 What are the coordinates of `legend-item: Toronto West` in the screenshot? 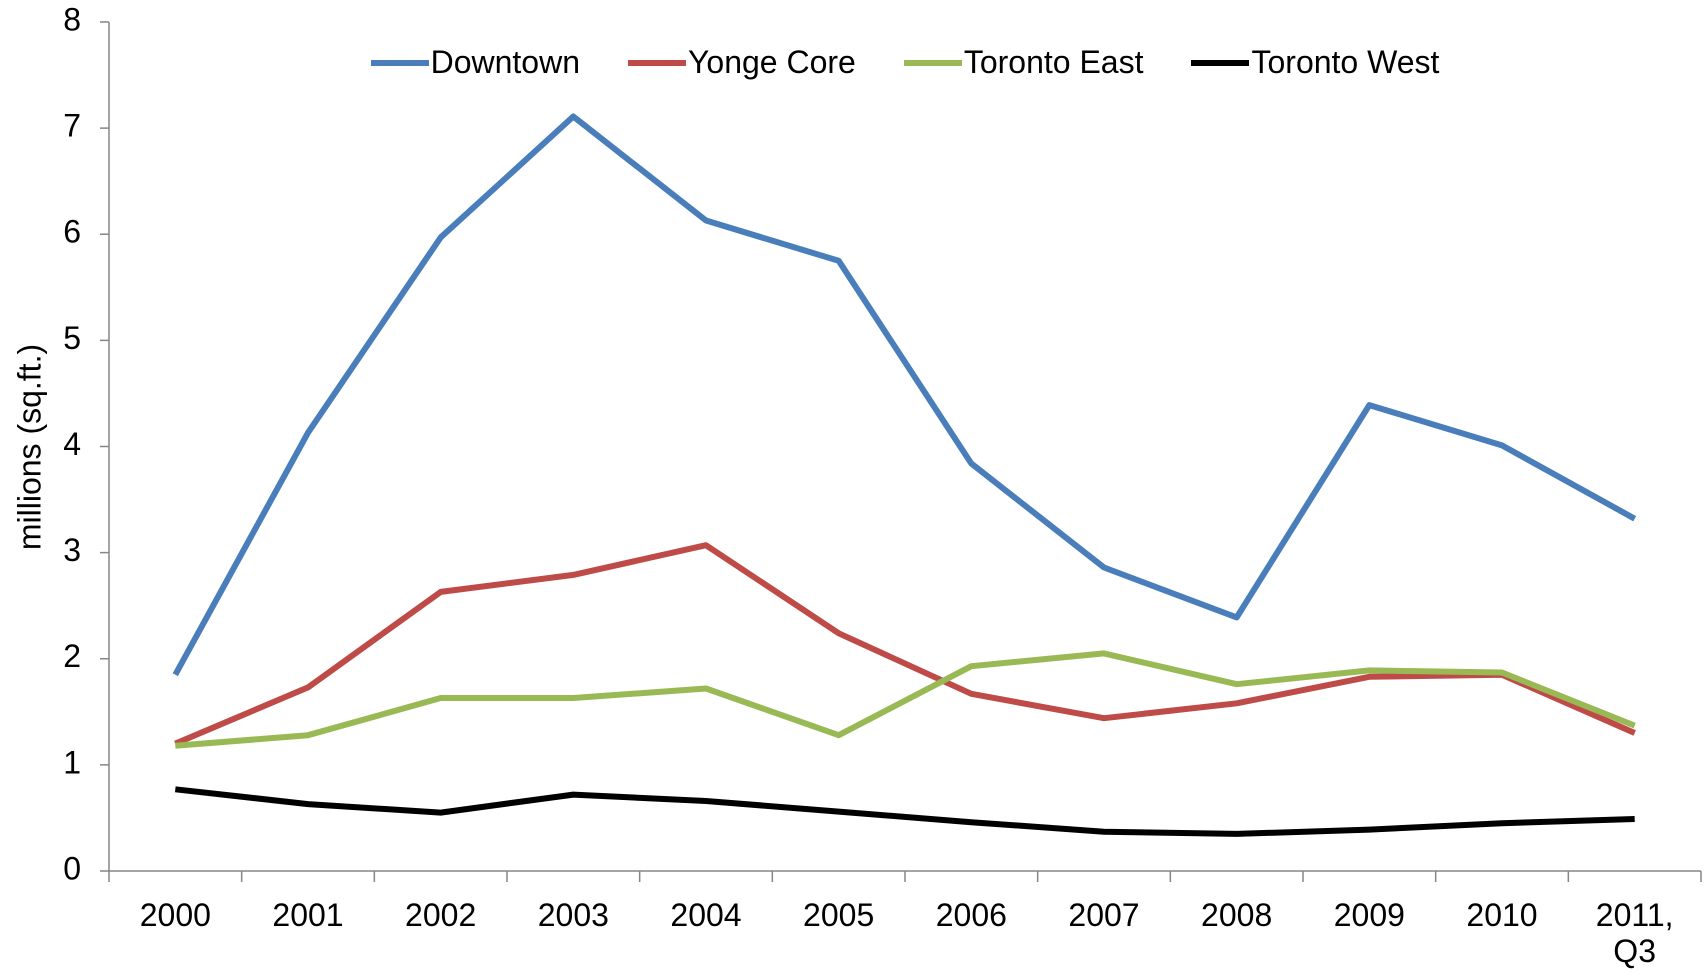 It's located at (1315, 62).